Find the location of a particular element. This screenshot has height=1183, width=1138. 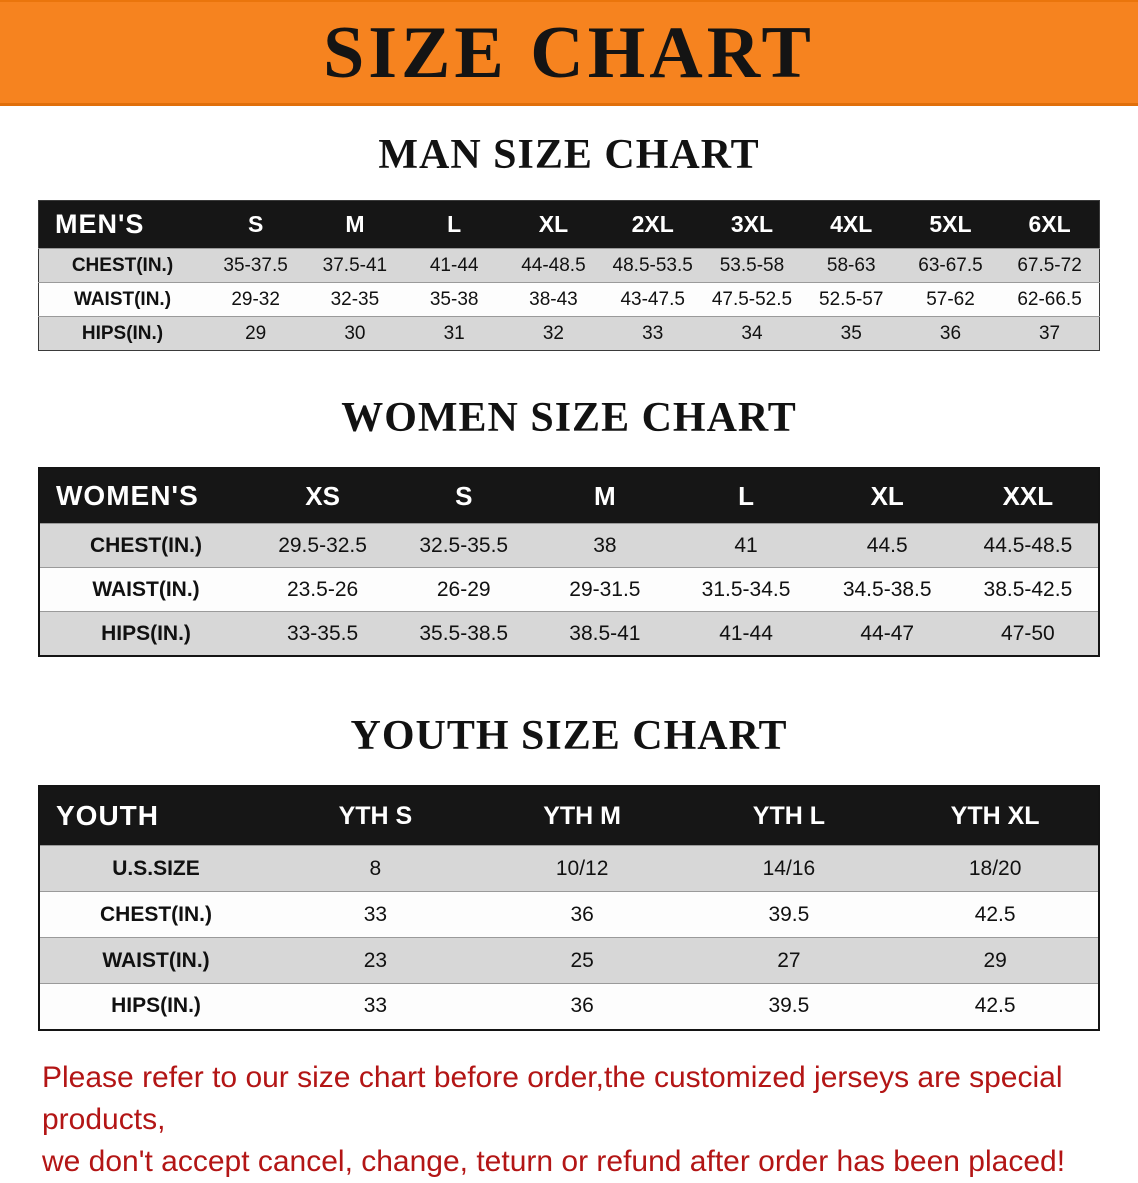

size-cell: 44-47 is located at coordinates (887, 633).